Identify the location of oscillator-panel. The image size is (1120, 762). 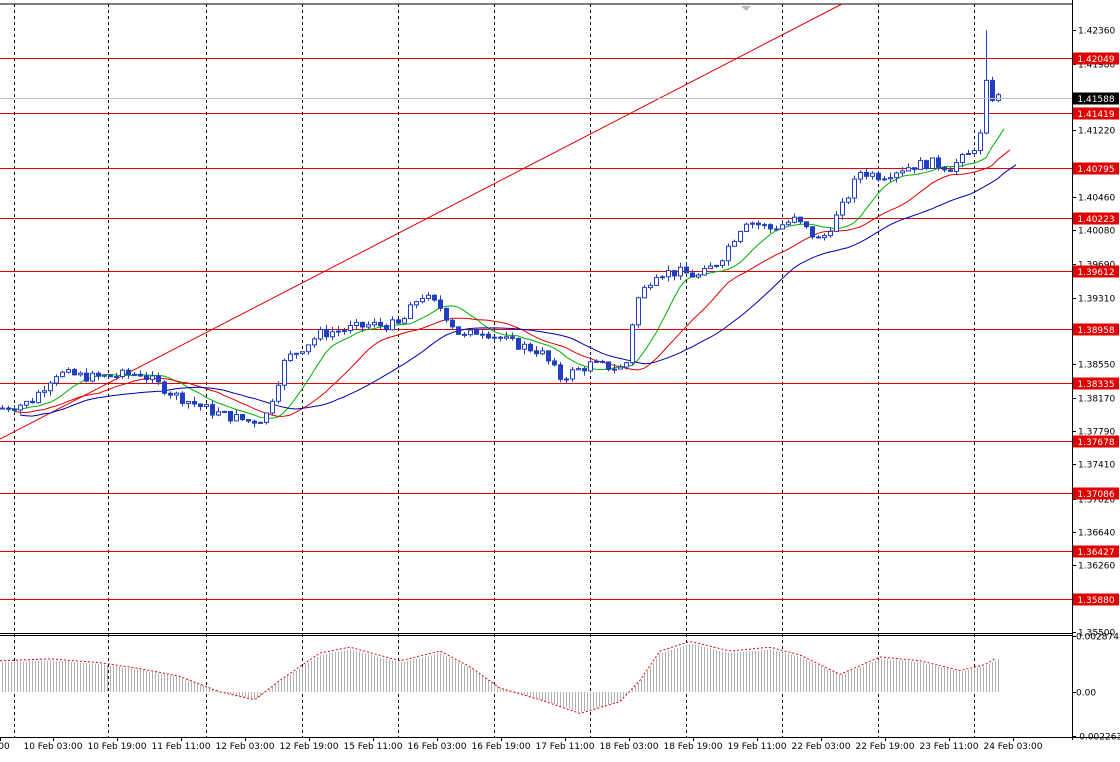
(499, 677).